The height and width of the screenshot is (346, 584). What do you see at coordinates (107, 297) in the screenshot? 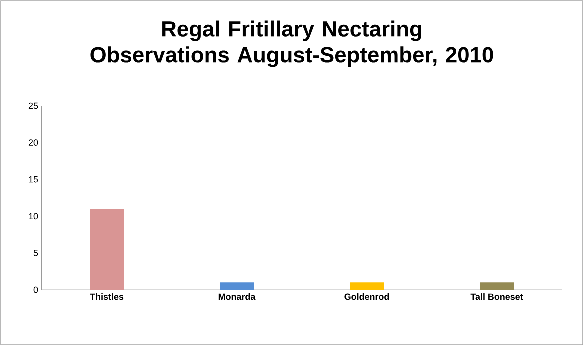
I see `x-tick-label: Thistles` at bounding box center [107, 297].